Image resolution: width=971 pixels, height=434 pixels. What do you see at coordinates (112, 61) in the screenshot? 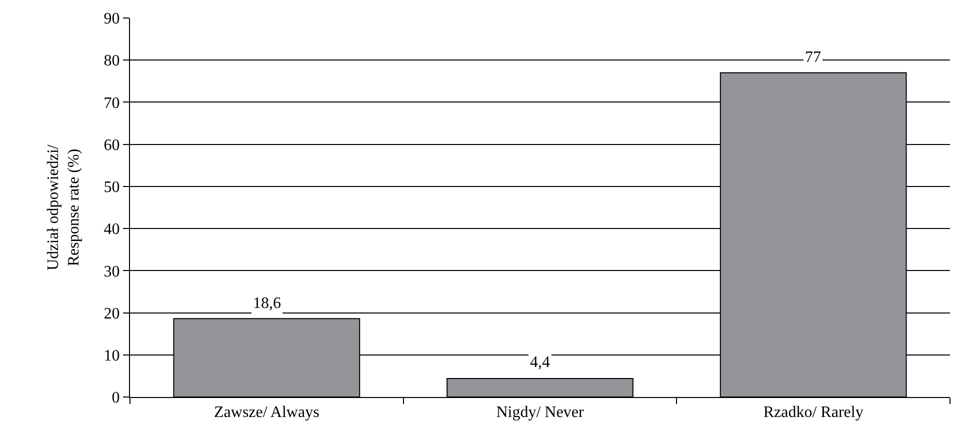
I see `y-tick-label: 80` at bounding box center [112, 61].